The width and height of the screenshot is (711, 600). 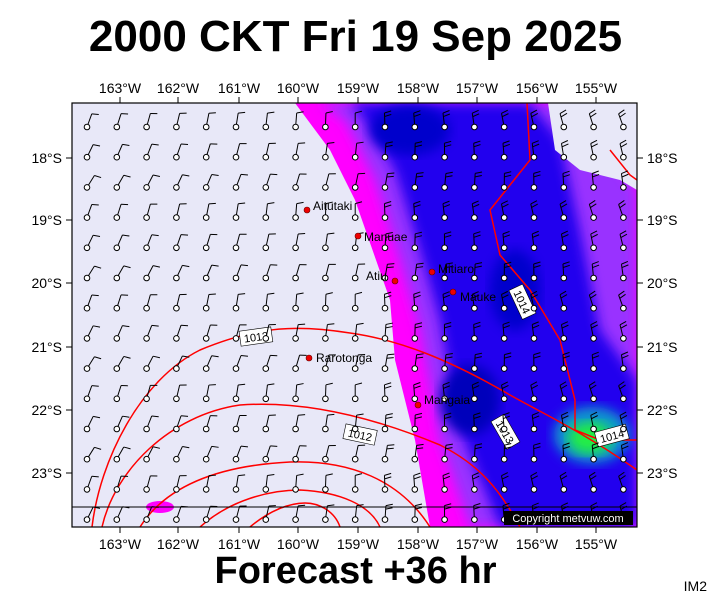 I want to click on lon-label-bottom: 156°W, so click(x=537, y=544).